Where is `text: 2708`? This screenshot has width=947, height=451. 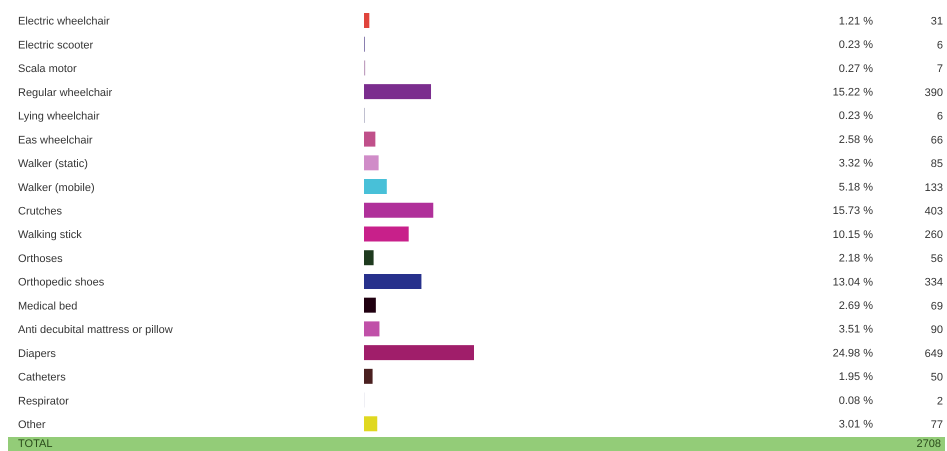 text: 2708 is located at coordinates (929, 444).